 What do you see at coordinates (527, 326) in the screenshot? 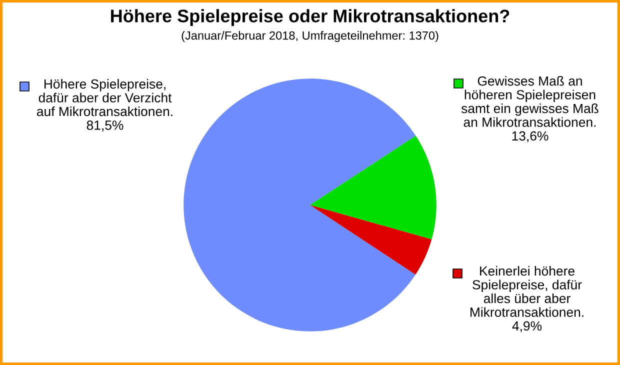
I see `data-label: 4,9%` at bounding box center [527, 326].